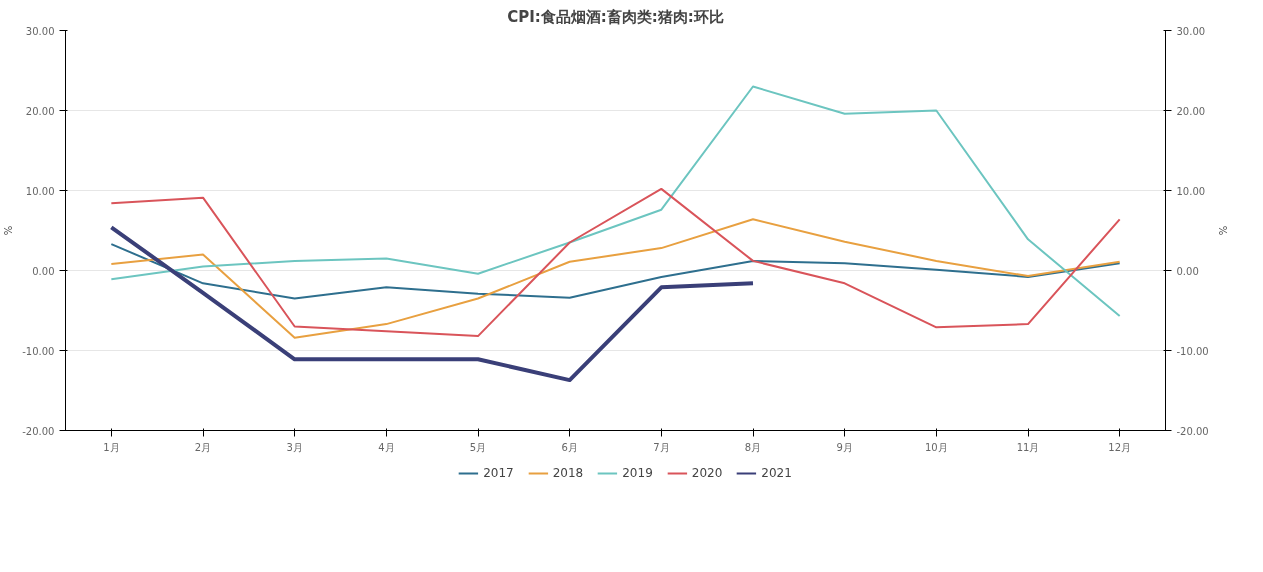 Image resolution: width=1263 pixels, height=572 pixels. What do you see at coordinates (615, 16) in the screenshot?
I see `chart-title: CPI:食品烟酒:畜肉类:猪肉:环比` at bounding box center [615, 16].